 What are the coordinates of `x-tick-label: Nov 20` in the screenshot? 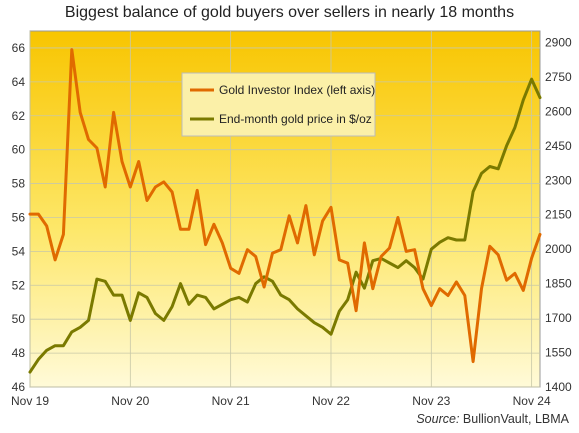 It's located at (130, 401).